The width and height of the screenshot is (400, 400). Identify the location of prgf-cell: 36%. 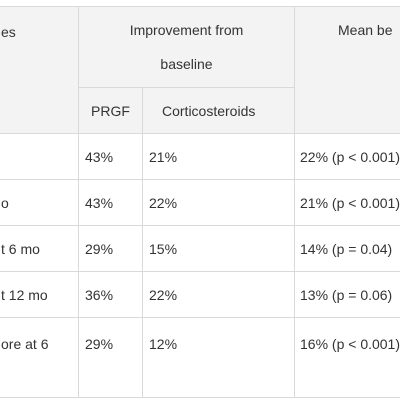
(110, 294).